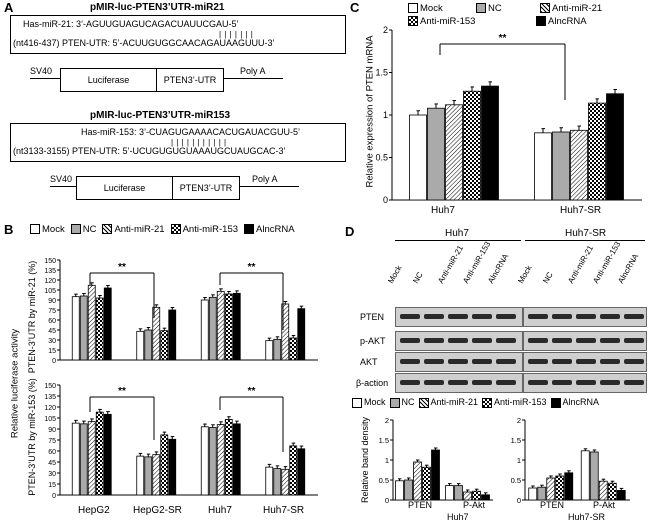  I want to click on huh7sr-bracket, so click(585, 240).